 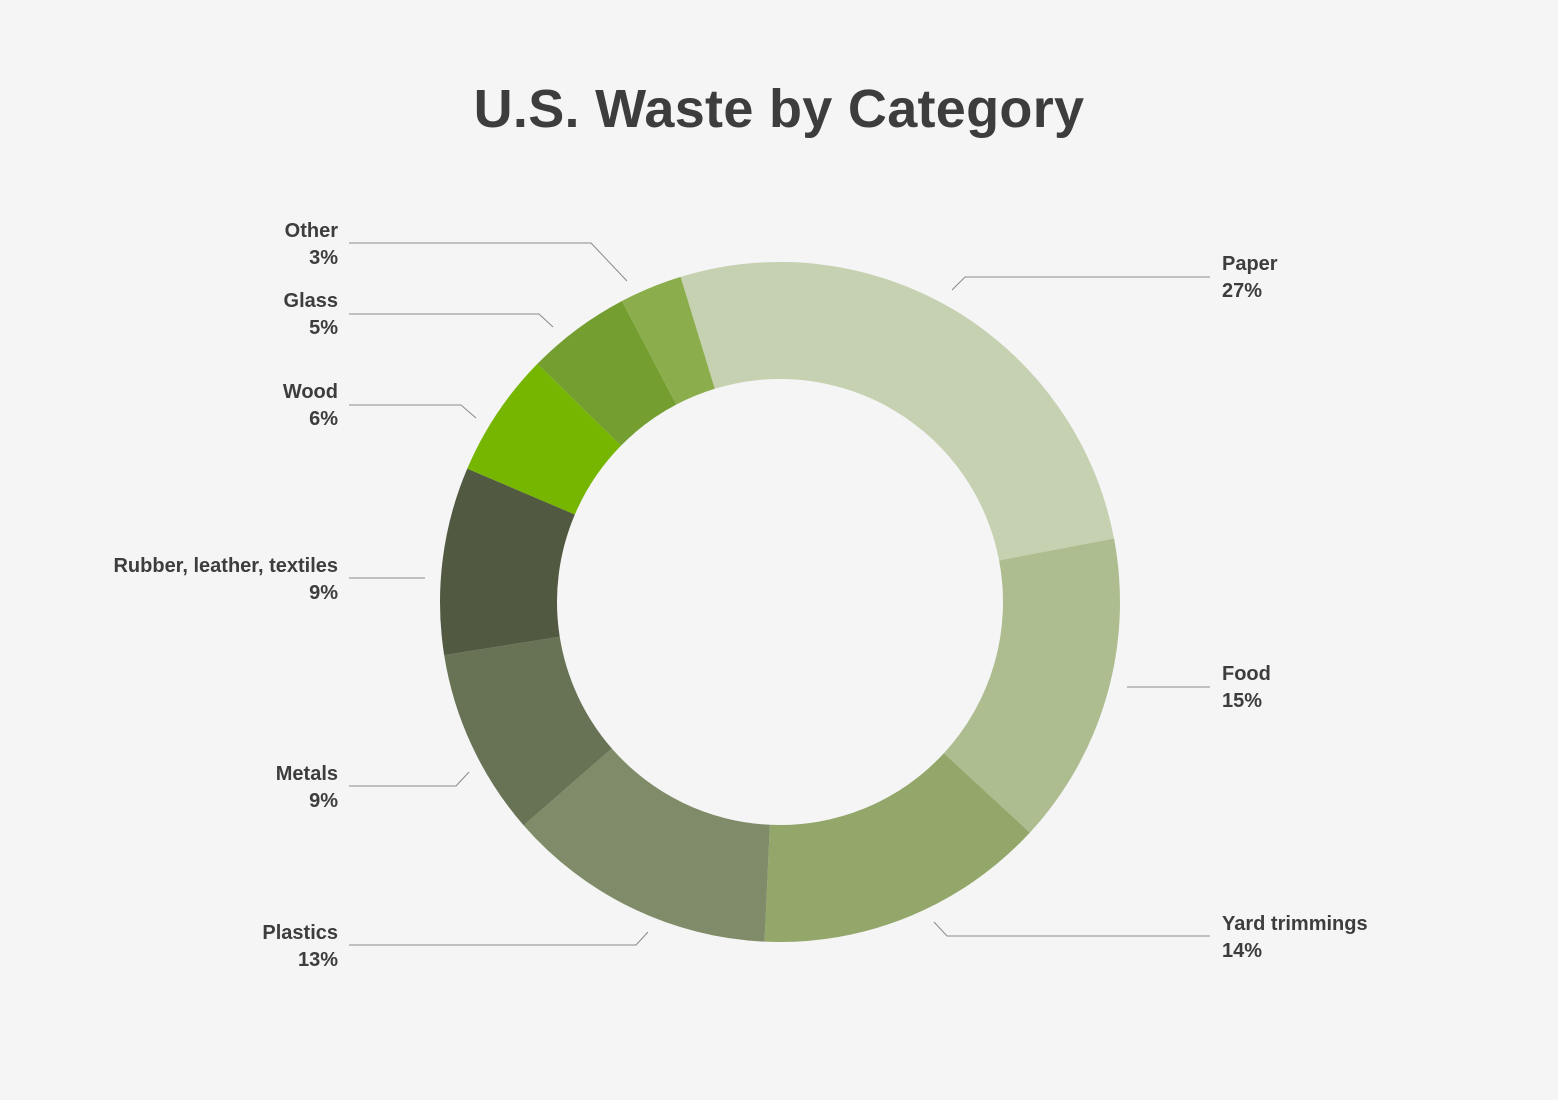 What do you see at coordinates (528, 731) in the screenshot?
I see `slice-metals` at bounding box center [528, 731].